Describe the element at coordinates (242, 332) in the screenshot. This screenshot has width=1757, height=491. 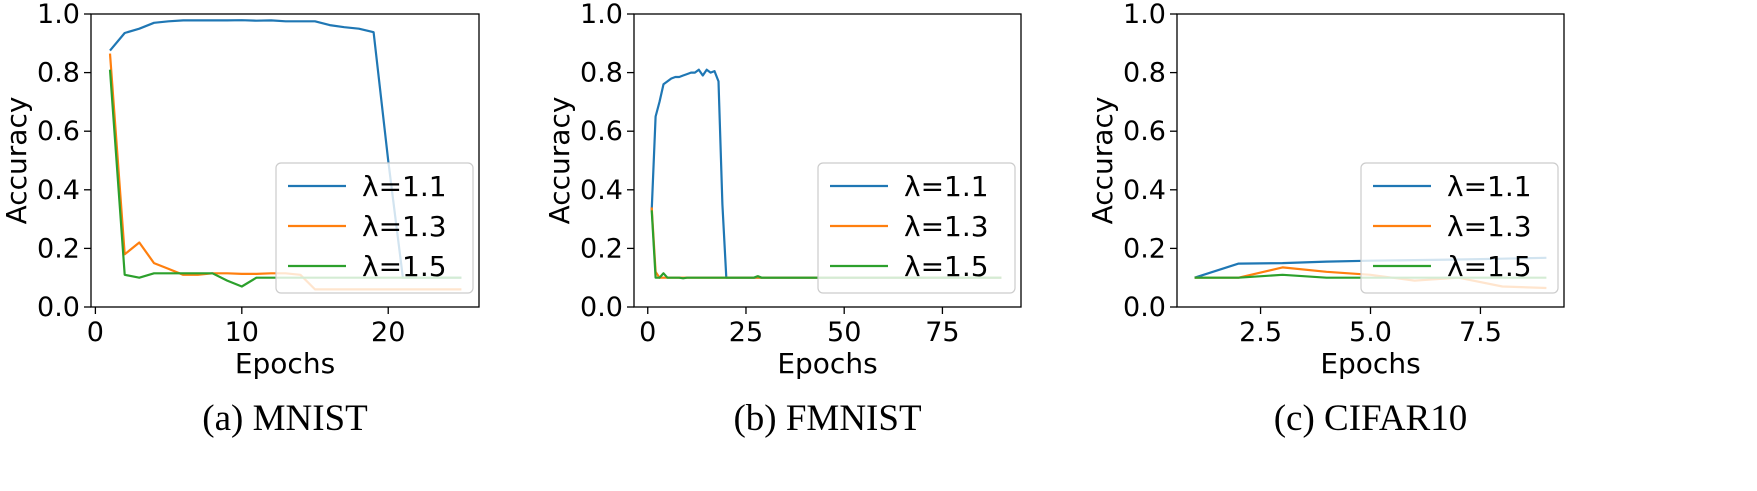
I see `x-tick-label: 10` at that location.